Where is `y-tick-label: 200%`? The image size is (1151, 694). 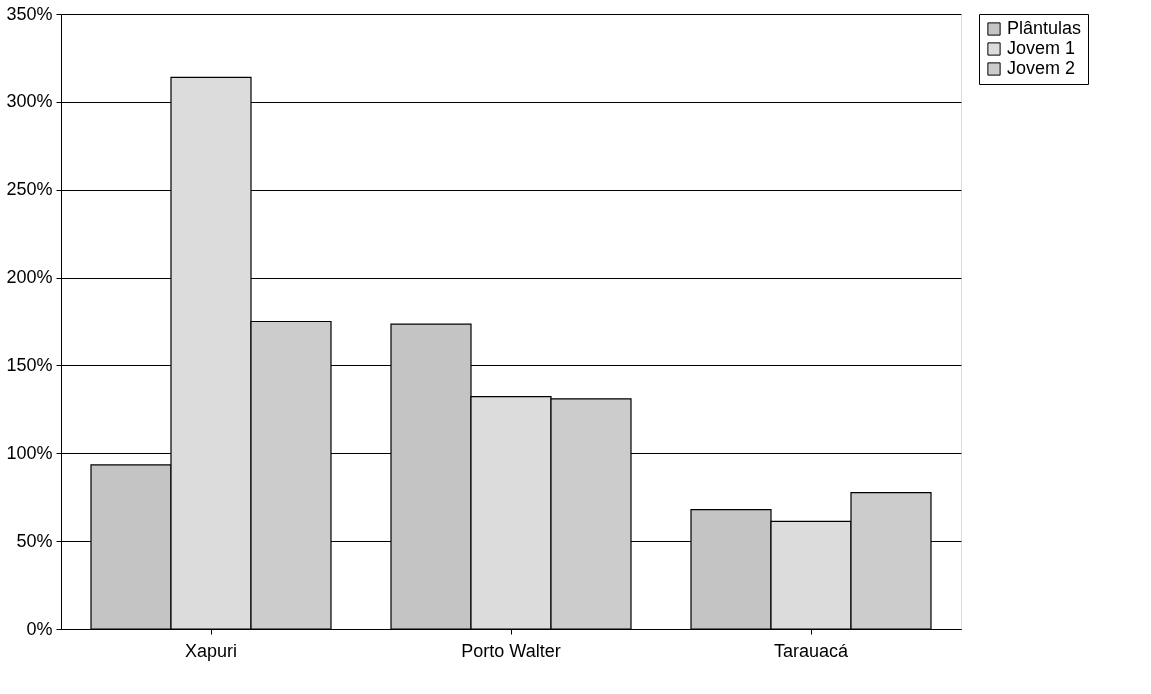 y-tick-label: 200% is located at coordinates (29, 277).